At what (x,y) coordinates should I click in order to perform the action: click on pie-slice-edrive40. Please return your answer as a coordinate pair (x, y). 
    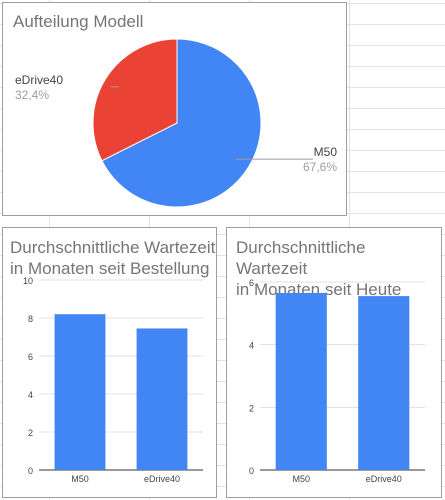
    Looking at the image, I should click on (135, 100).